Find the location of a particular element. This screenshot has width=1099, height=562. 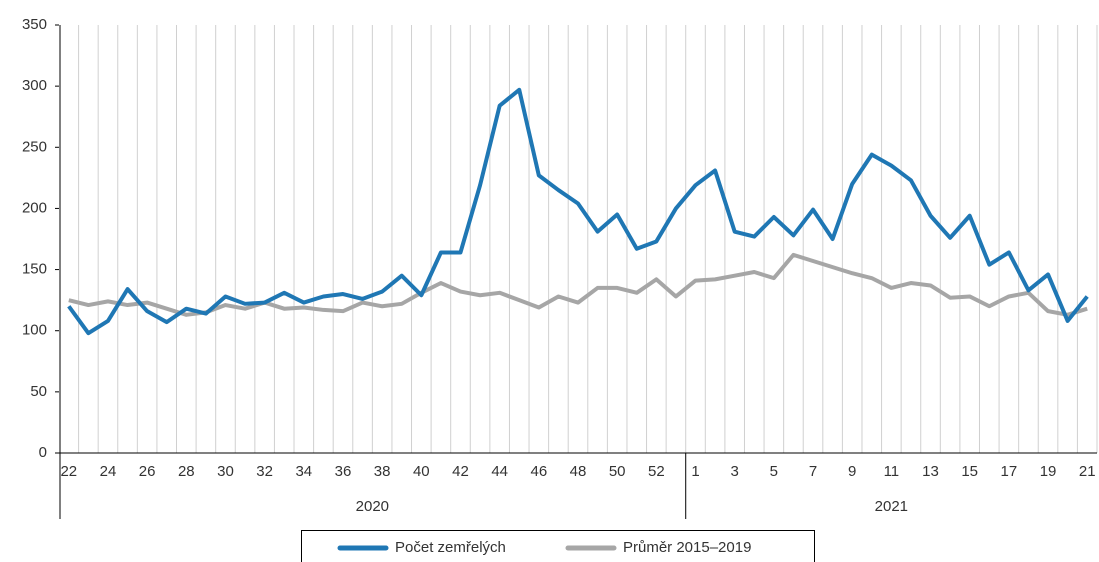

x-tick-label: 50 is located at coordinates (617, 471).